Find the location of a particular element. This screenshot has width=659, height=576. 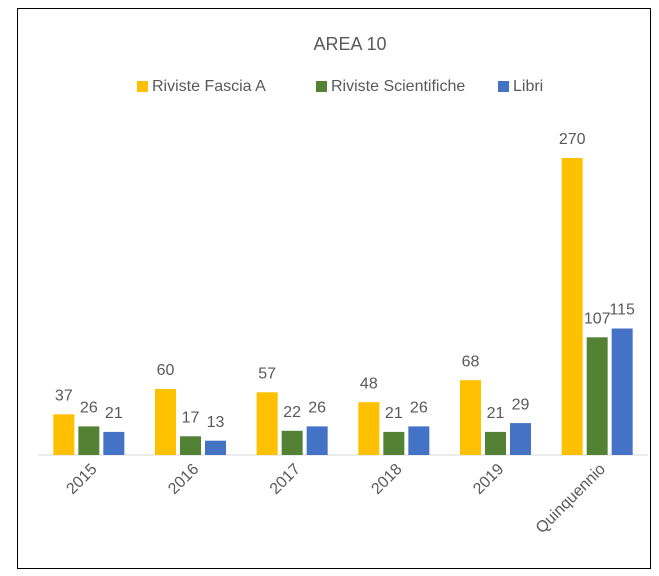

data-label: 115 is located at coordinates (622, 310).